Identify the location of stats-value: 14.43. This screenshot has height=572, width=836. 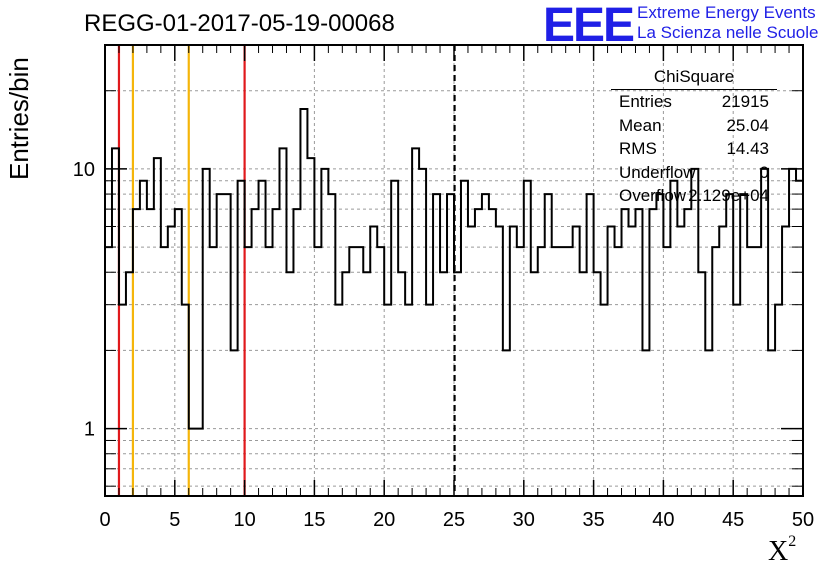
(747, 148).